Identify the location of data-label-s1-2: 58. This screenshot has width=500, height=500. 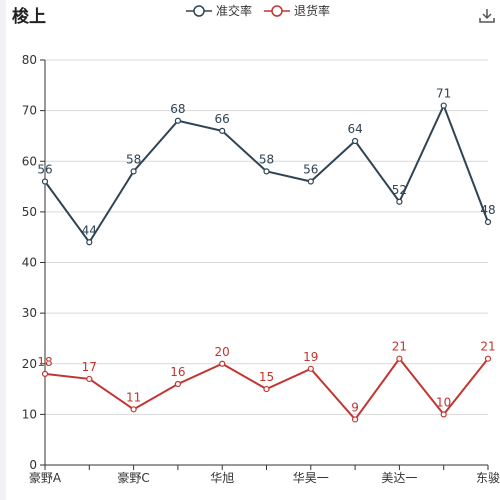
(133, 159).